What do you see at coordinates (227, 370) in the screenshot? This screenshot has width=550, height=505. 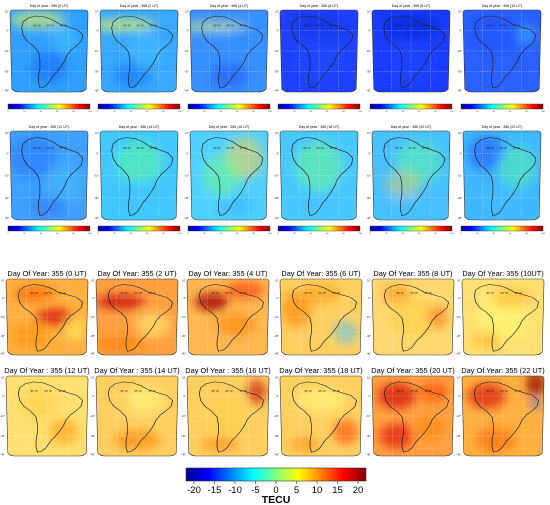 I see `panel-title: Day Of Year : 355 (16 UT)` at bounding box center [227, 370].